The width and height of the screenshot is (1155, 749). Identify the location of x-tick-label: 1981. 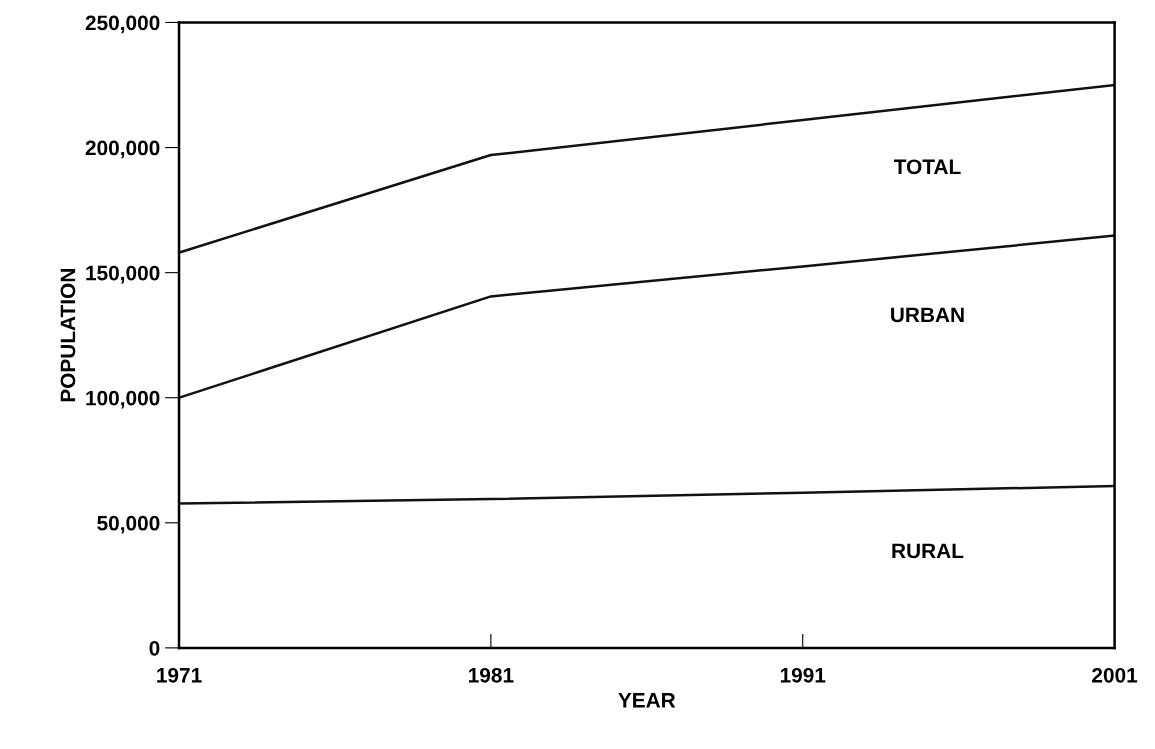
(491, 675).